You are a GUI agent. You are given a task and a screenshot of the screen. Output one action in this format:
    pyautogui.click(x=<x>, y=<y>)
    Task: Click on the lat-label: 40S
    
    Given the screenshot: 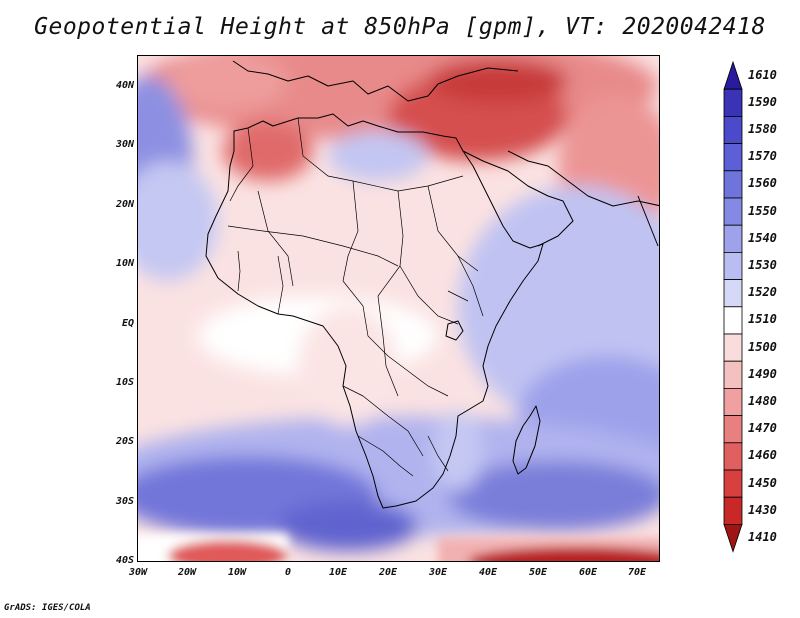 What is the action you would take?
    pyautogui.click(x=124, y=560)
    